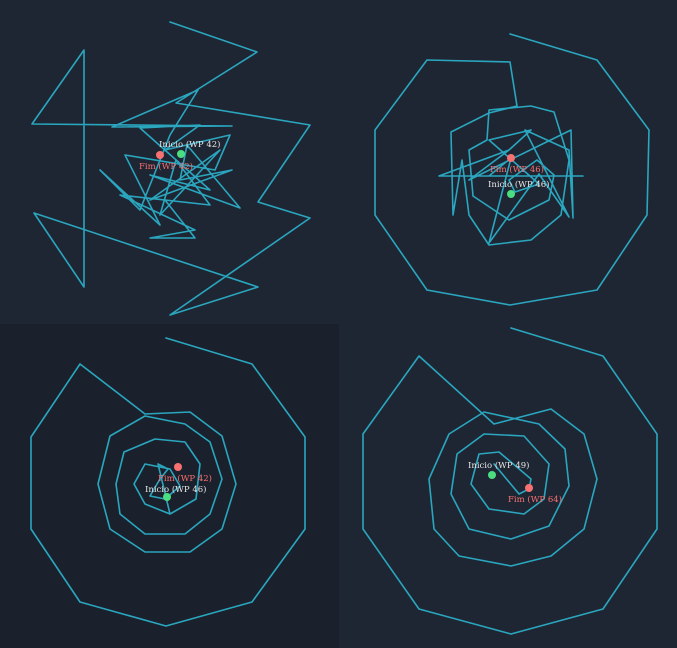  What do you see at coordinates (175, 489) in the screenshot?
I see `start-label-3: Inicio (WP 46)` at bounding box center [175, 489].